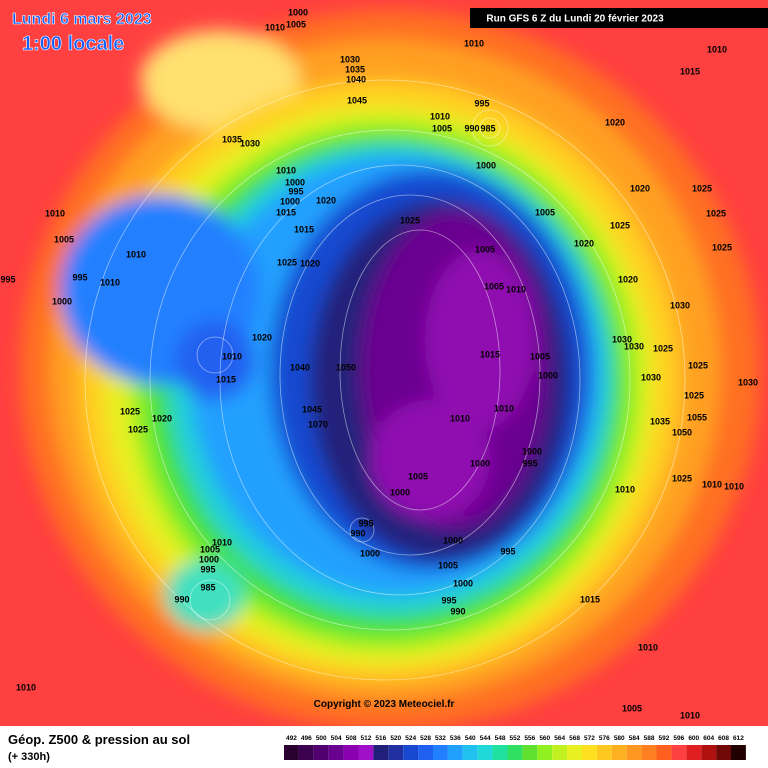 This screenshot has width=768, height=768. What do you see at coordinates (455, 738) in the screenshot?
I see `scale-label: 536` at bounding box center [455, 738].